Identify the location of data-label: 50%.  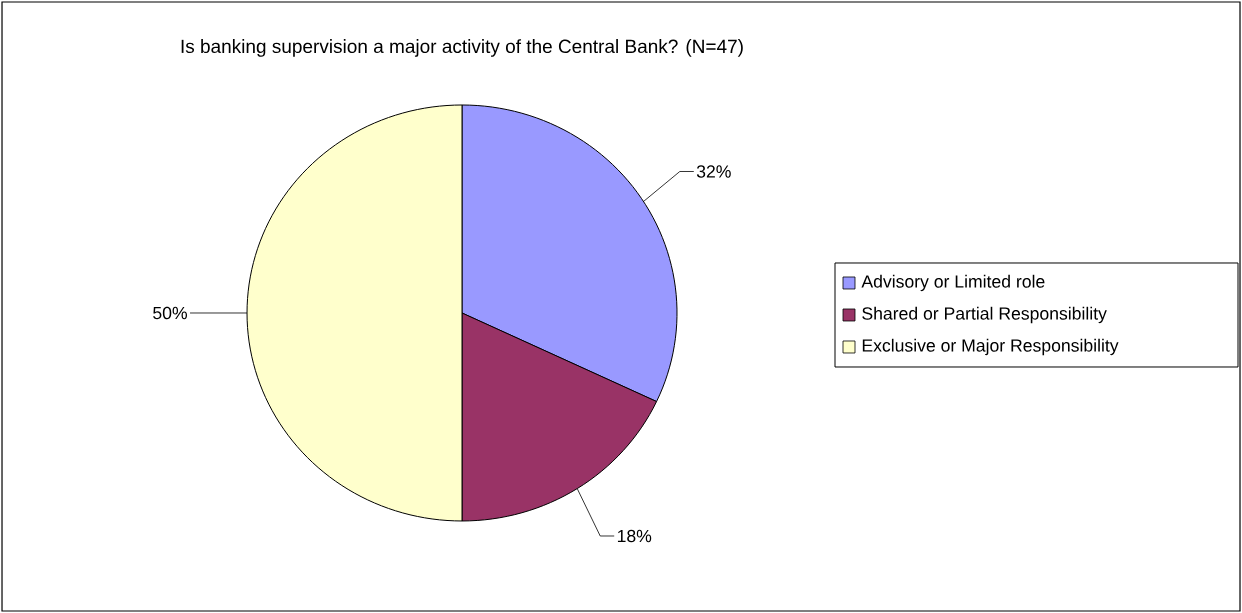
(170, 313).